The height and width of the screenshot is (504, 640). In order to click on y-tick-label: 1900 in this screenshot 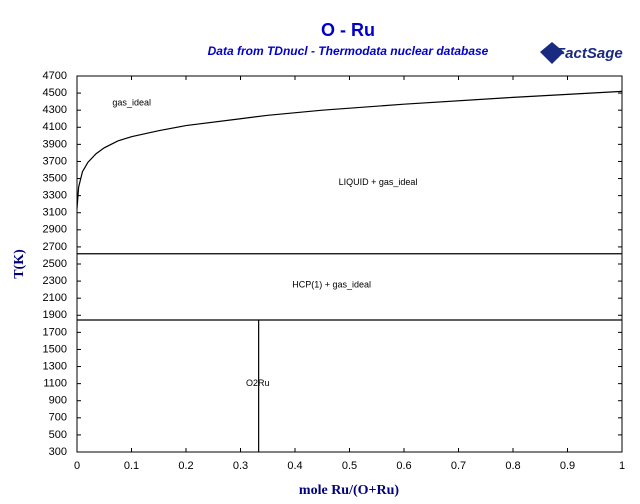, I will do `click(55, 315)`.